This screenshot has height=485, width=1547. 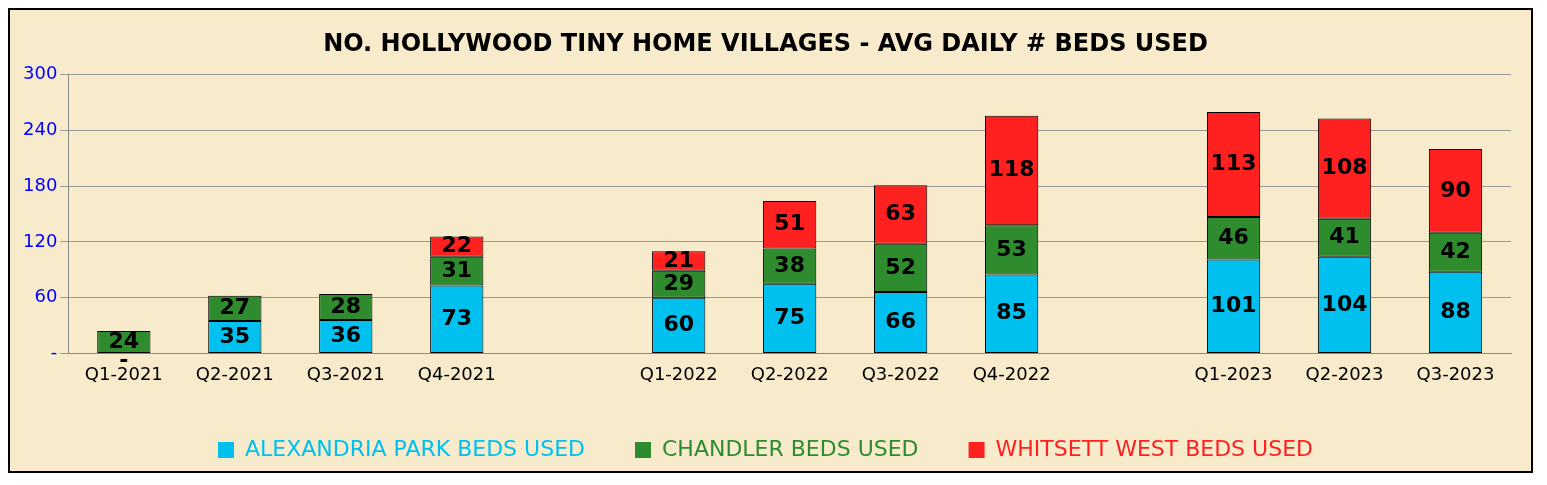 I want to click on legend-label: WHITSETT WEST BEDS USED, so click(x=1154, y=448).